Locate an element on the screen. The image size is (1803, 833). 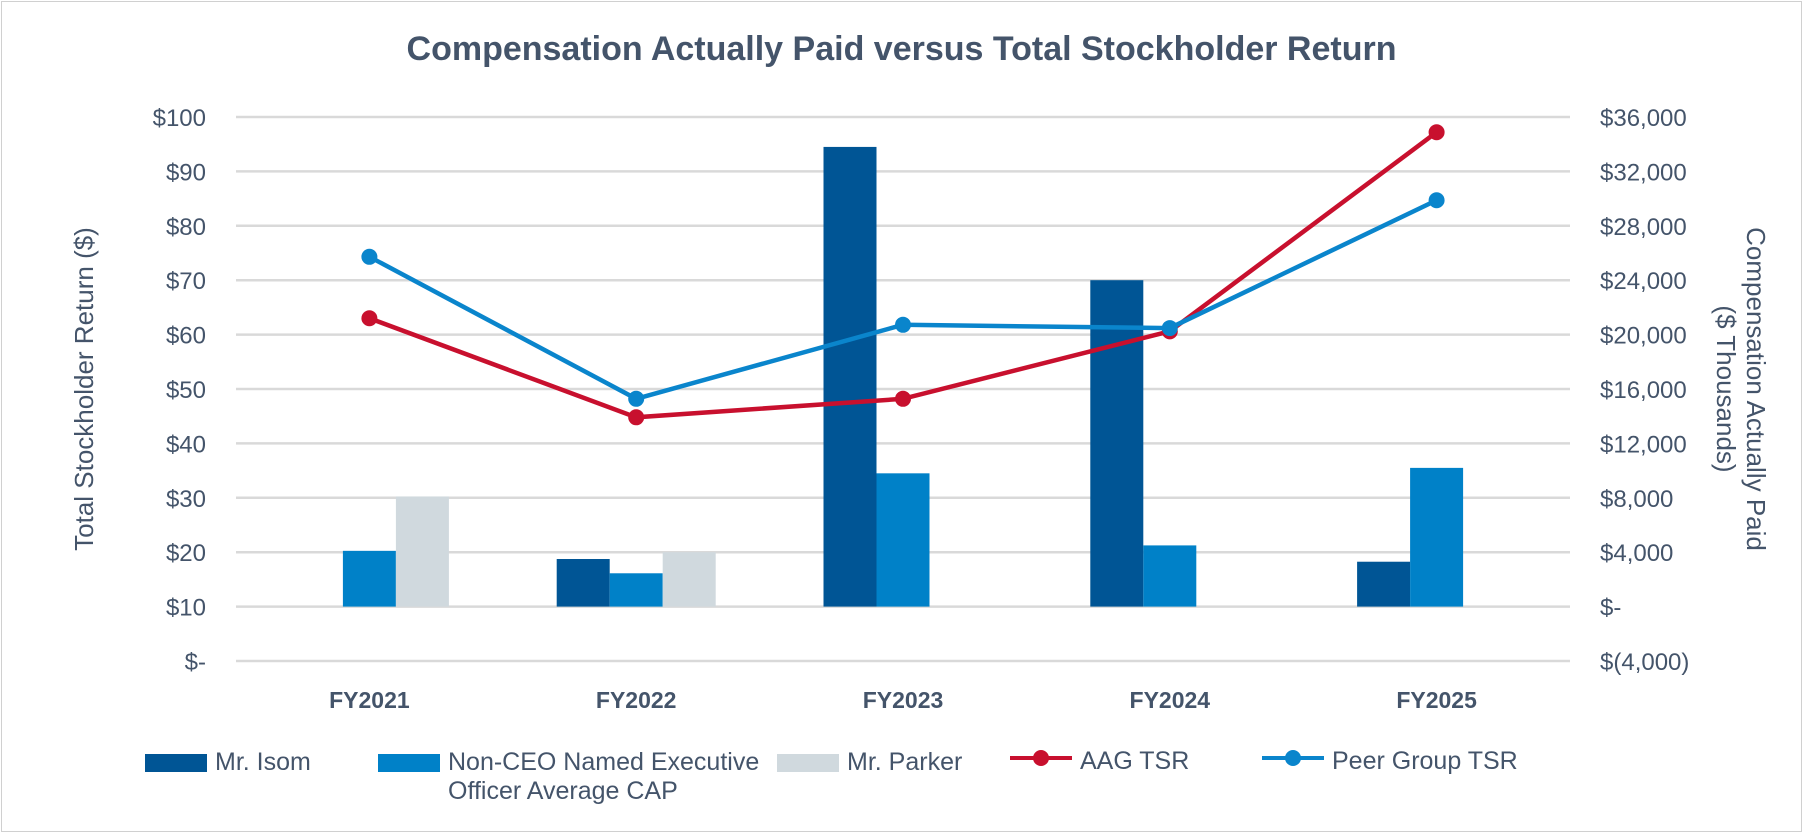
y-left-tick-label: $80 is located at coordinates (186, 227).